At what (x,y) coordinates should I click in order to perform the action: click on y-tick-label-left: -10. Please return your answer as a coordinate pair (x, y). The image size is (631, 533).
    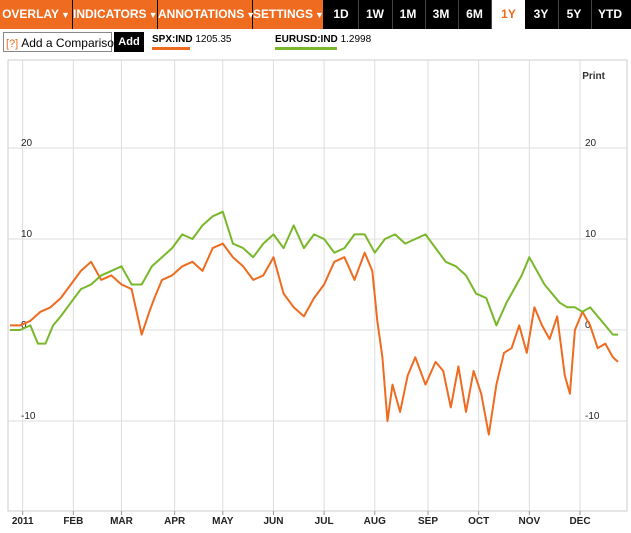
    Looking at the image, I should click on (28, 416).